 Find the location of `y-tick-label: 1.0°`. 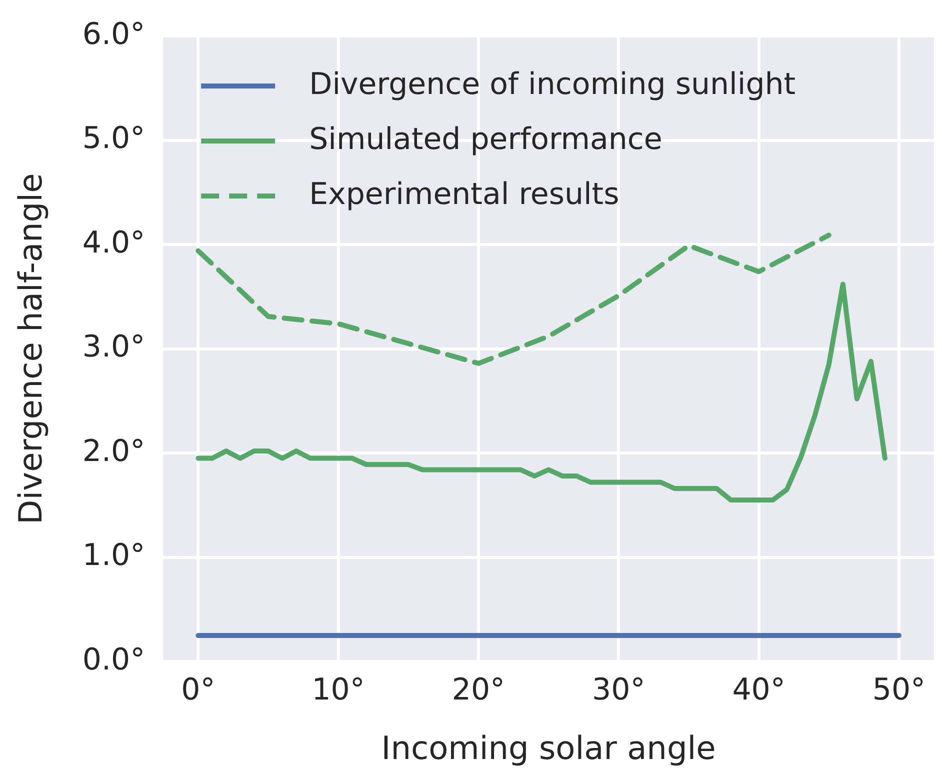

y-tick-label: 1.0° is located at coordinates (114, 556).